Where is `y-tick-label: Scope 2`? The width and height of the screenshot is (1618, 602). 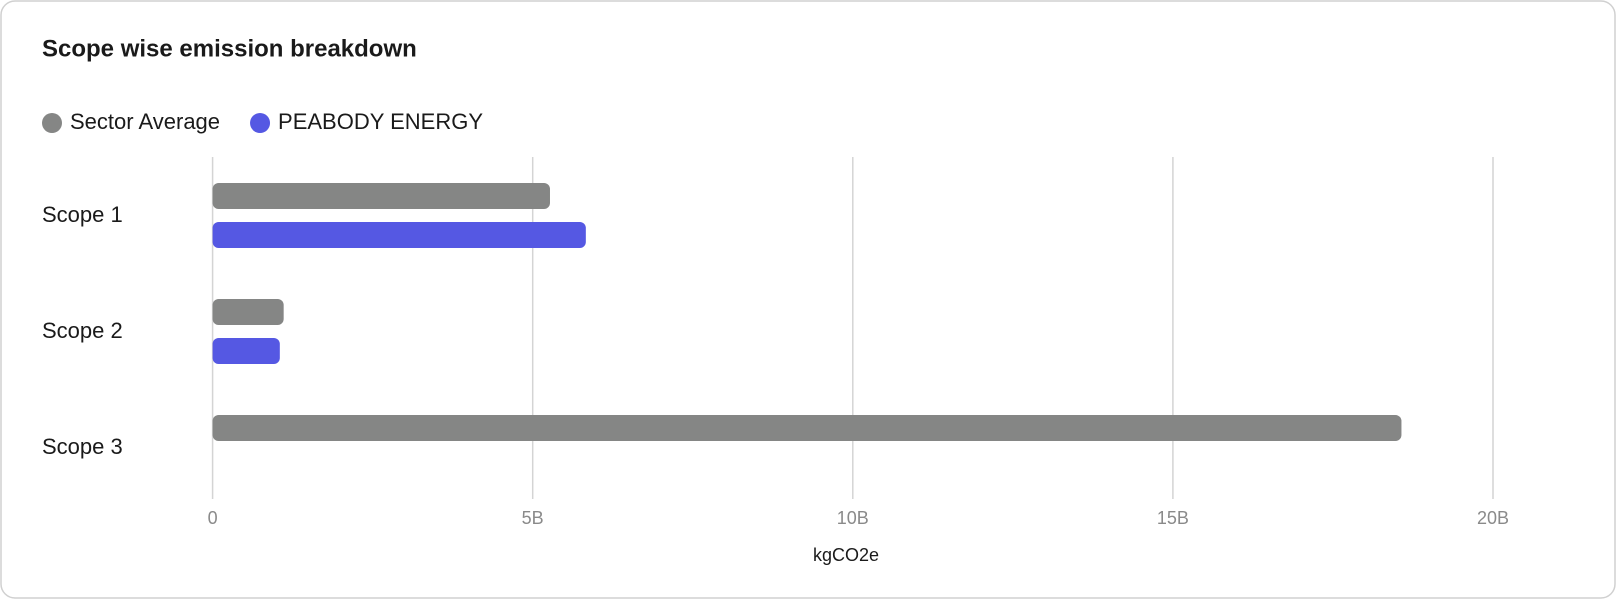
y-tick-label: Scope 2 is located at coordinates (82, 330).